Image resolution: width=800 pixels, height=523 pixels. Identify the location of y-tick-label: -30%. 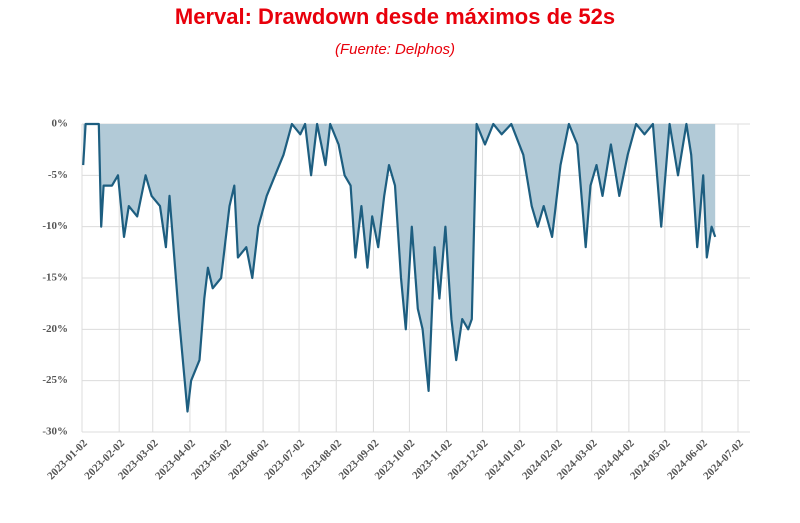
(55, 432).